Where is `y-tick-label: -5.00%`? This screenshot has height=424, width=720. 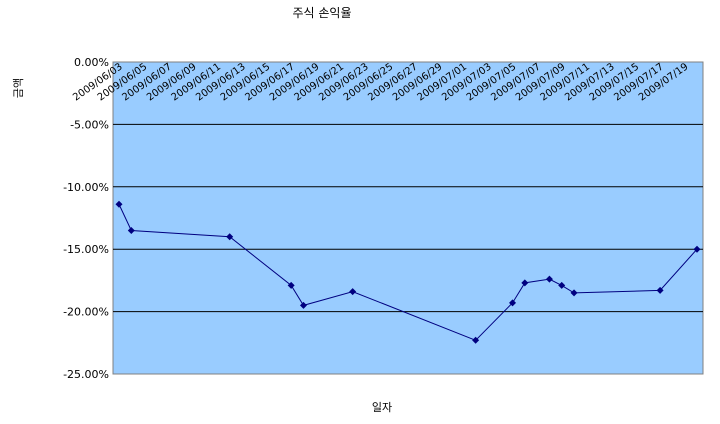
y-tick-label: -5.00% is located at coordinates (89, 124).